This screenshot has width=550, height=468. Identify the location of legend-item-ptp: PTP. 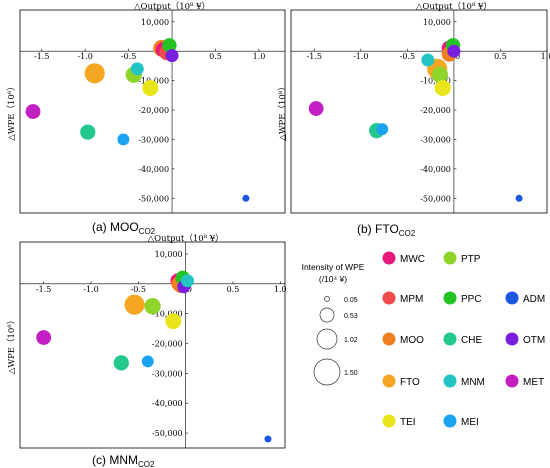
(462, 258).